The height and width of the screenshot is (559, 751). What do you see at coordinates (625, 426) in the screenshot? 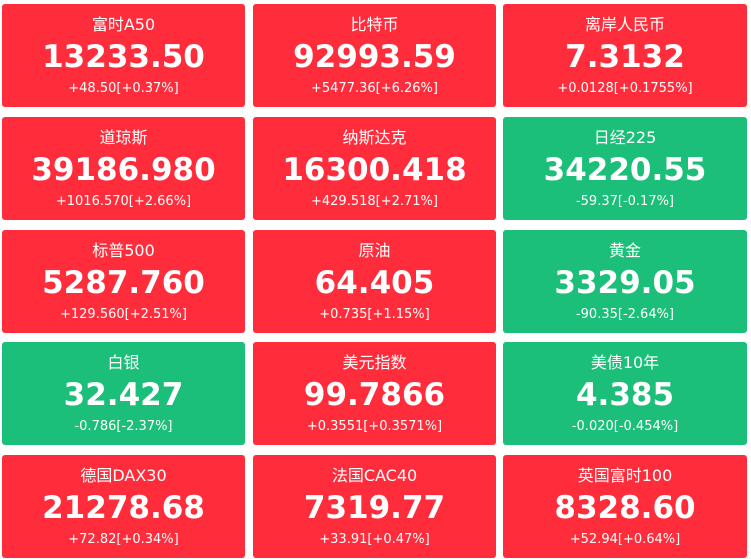
I see `quote-change: -0.020[-0.454%]` at bounding box center [625, 426].